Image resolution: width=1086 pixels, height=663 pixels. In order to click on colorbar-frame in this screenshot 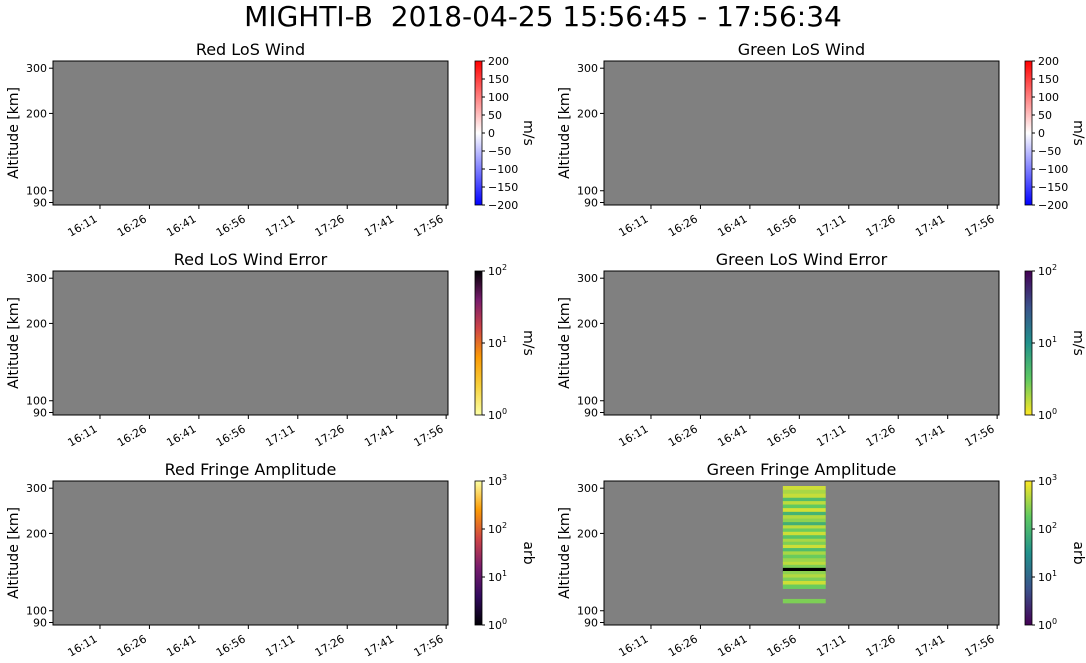, I will do `click(478, 553)`.